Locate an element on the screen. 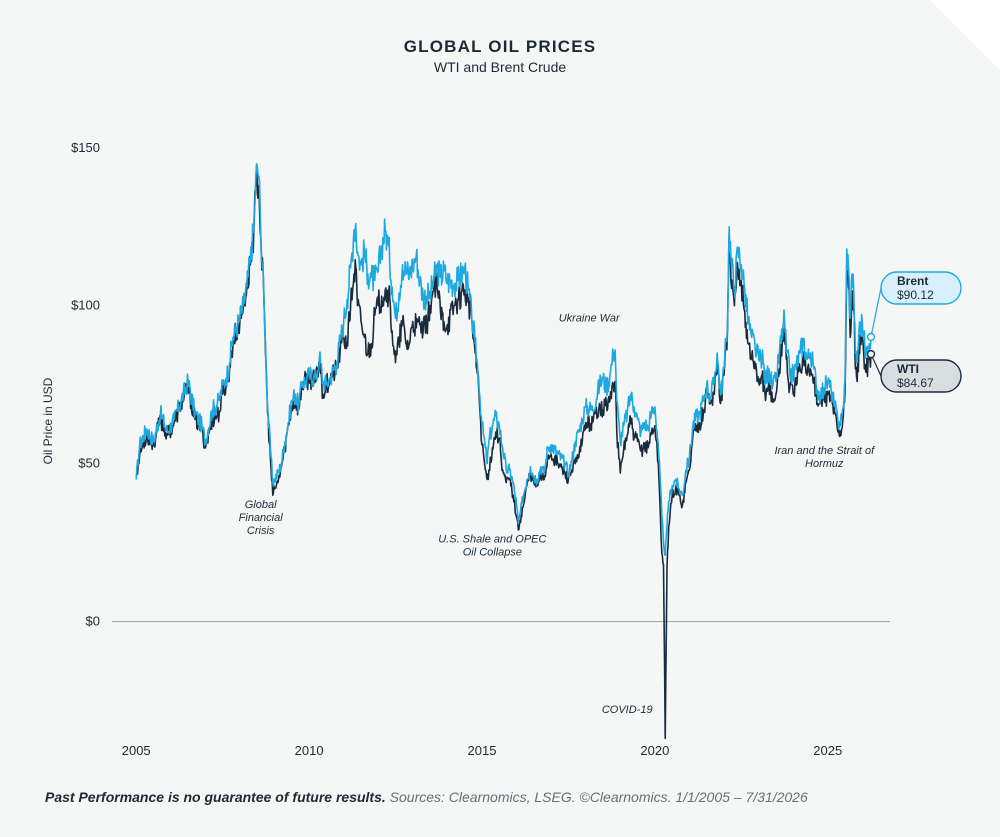  y-tick-label: $0 is located at coordinates (93, 621).